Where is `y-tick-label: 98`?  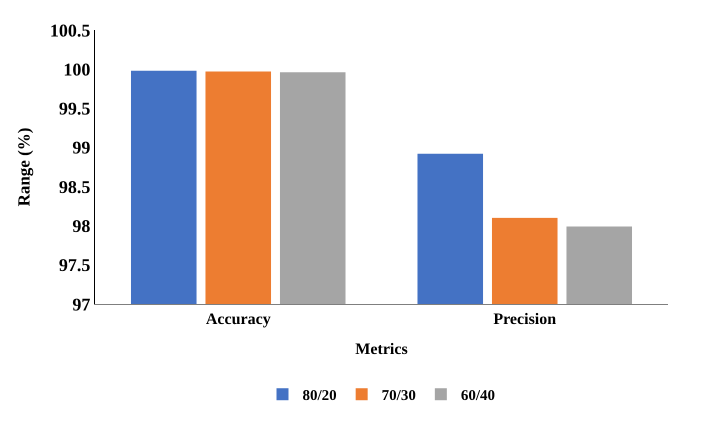 y-tick-label: 98 is located at coordinates (81, 226).